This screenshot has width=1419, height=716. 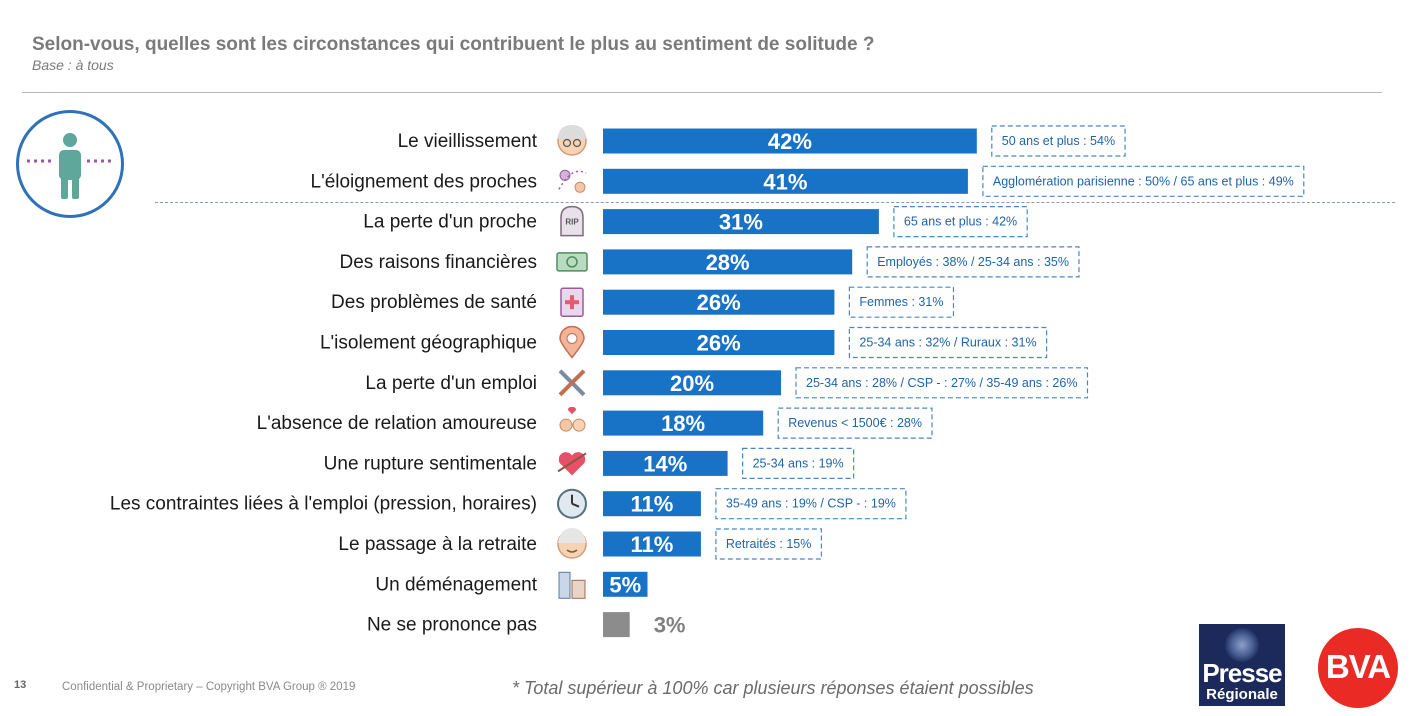 I want to click on category-label: Une rupture sentimentale, so click(x=430, y=463).